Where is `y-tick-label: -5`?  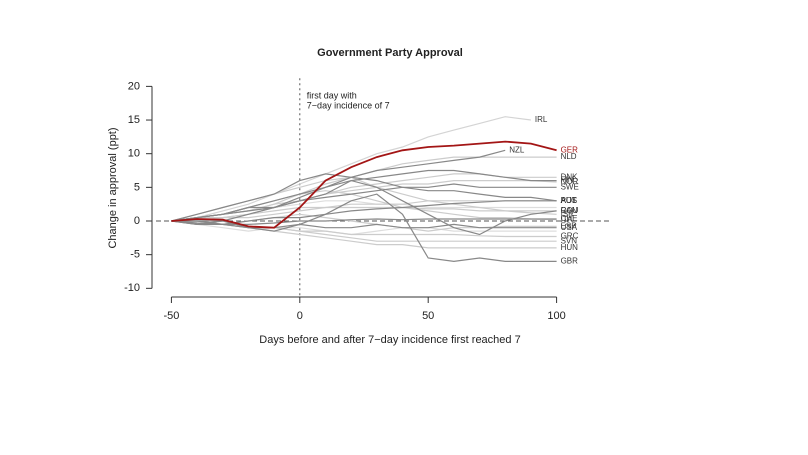
y-tick-label: -5 is located at coordinates (135, 255).